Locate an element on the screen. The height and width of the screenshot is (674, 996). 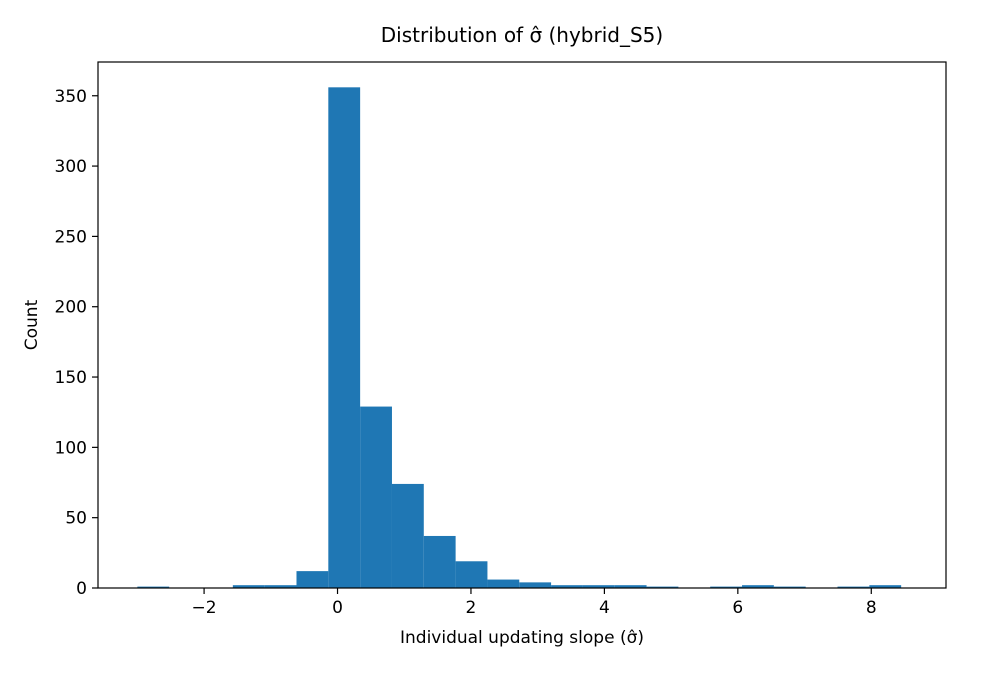
y-tick-label: 250 is located at coordinates (71, 237).